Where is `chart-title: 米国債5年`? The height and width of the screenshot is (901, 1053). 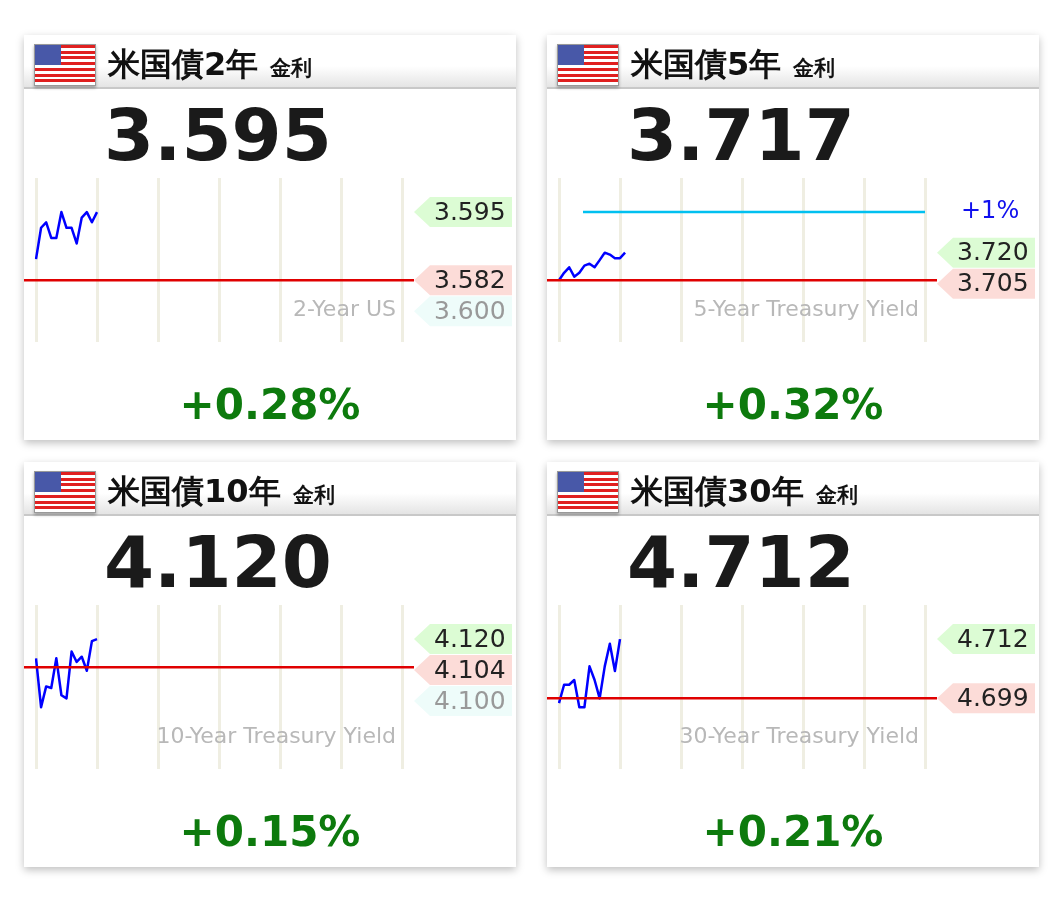 chart-title: 米国債5年 is located at coordinates (706, 64).